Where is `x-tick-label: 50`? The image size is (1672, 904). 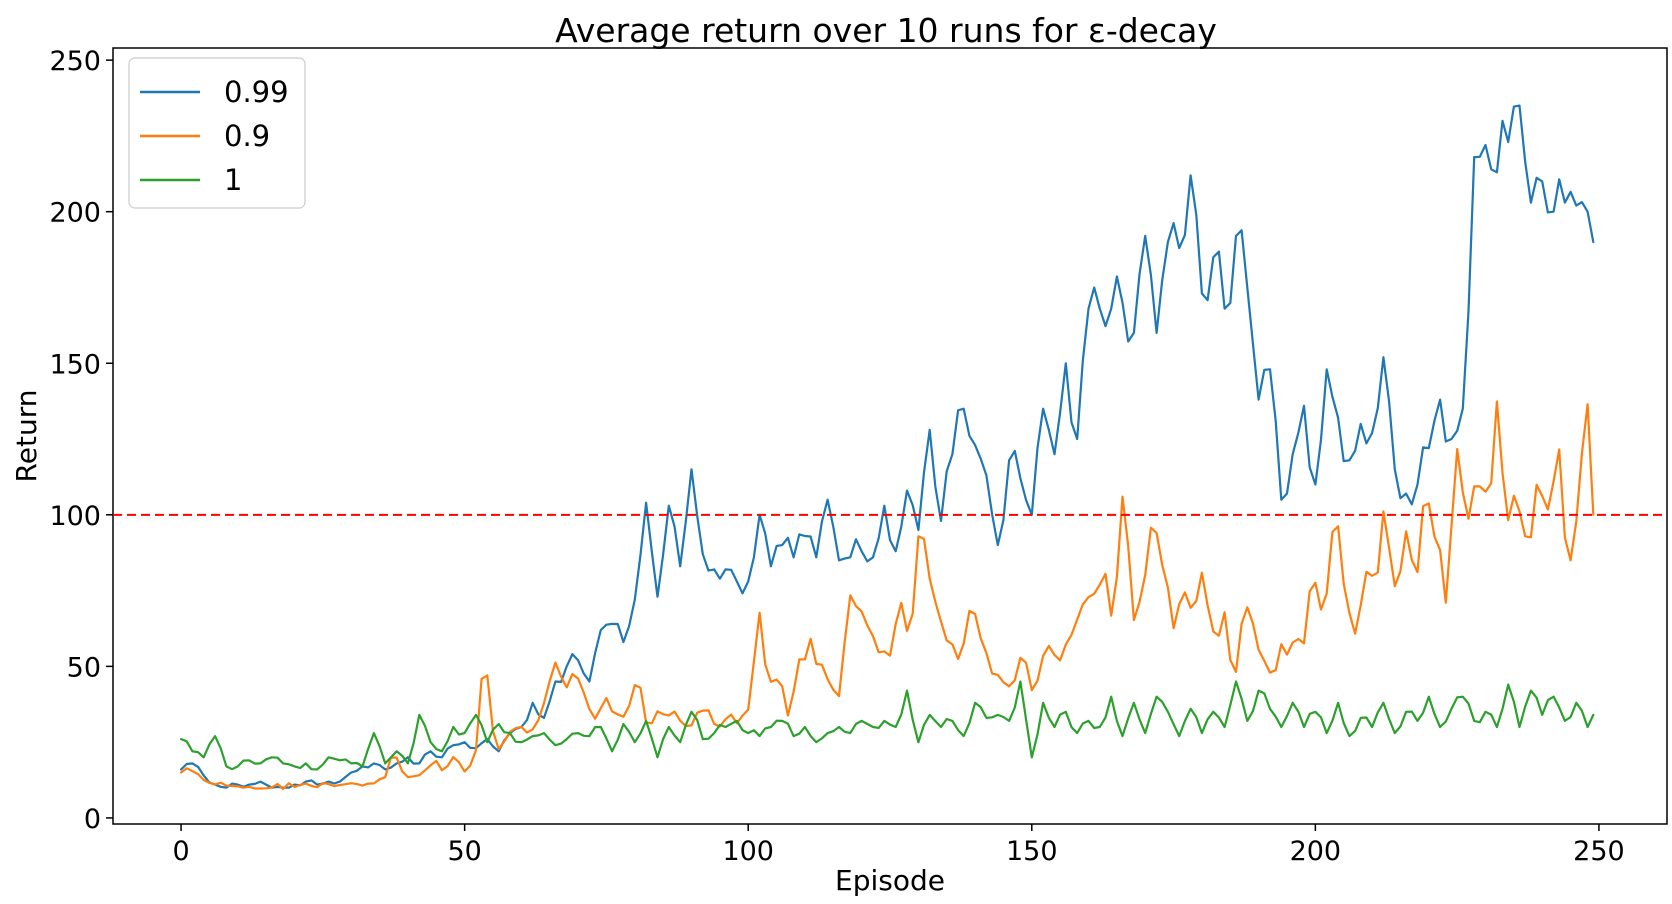
x-tick-label: 50 is located at coordinates (464, 851).